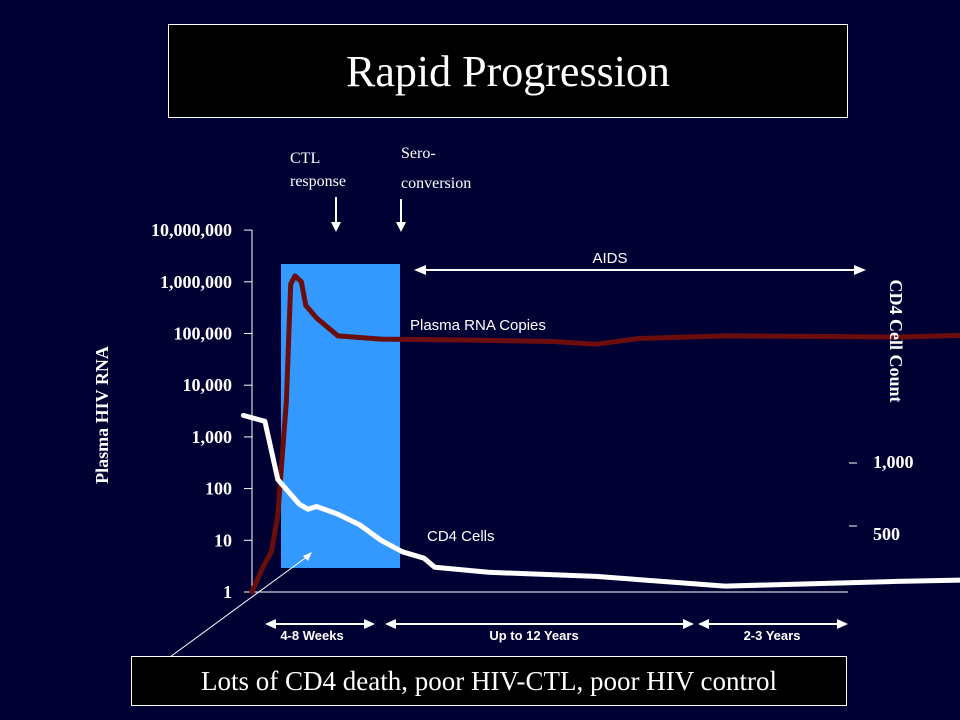  What do you see at coordinates (688, 624) in the screenshot?
I see `segment-arrow-2-right` at bounding box center [688, 624].